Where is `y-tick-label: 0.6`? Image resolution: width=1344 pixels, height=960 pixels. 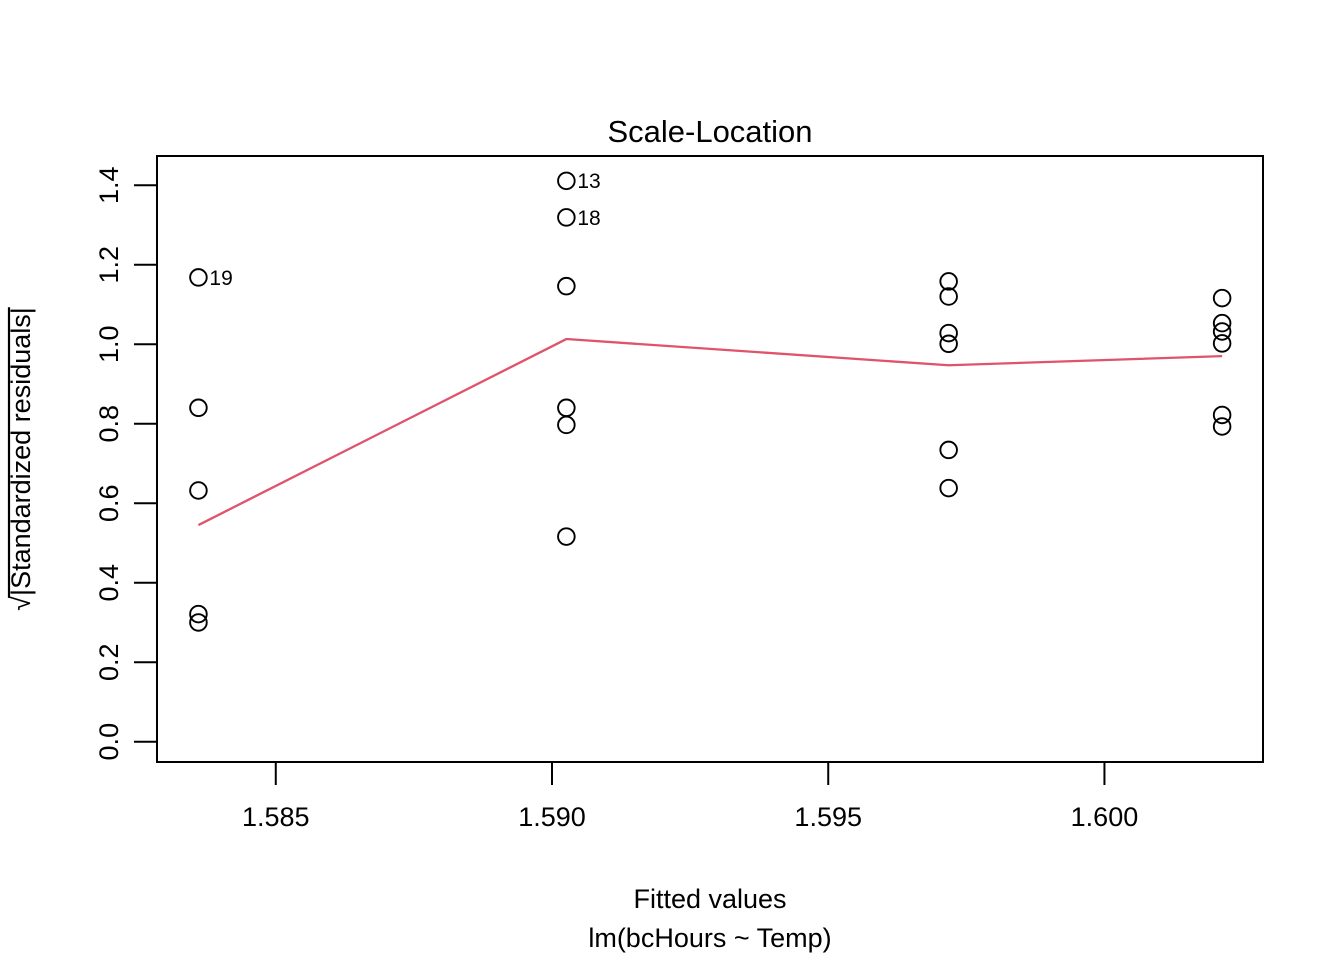
y-tick-label: 0.6 is located at coordinates (109, 503).